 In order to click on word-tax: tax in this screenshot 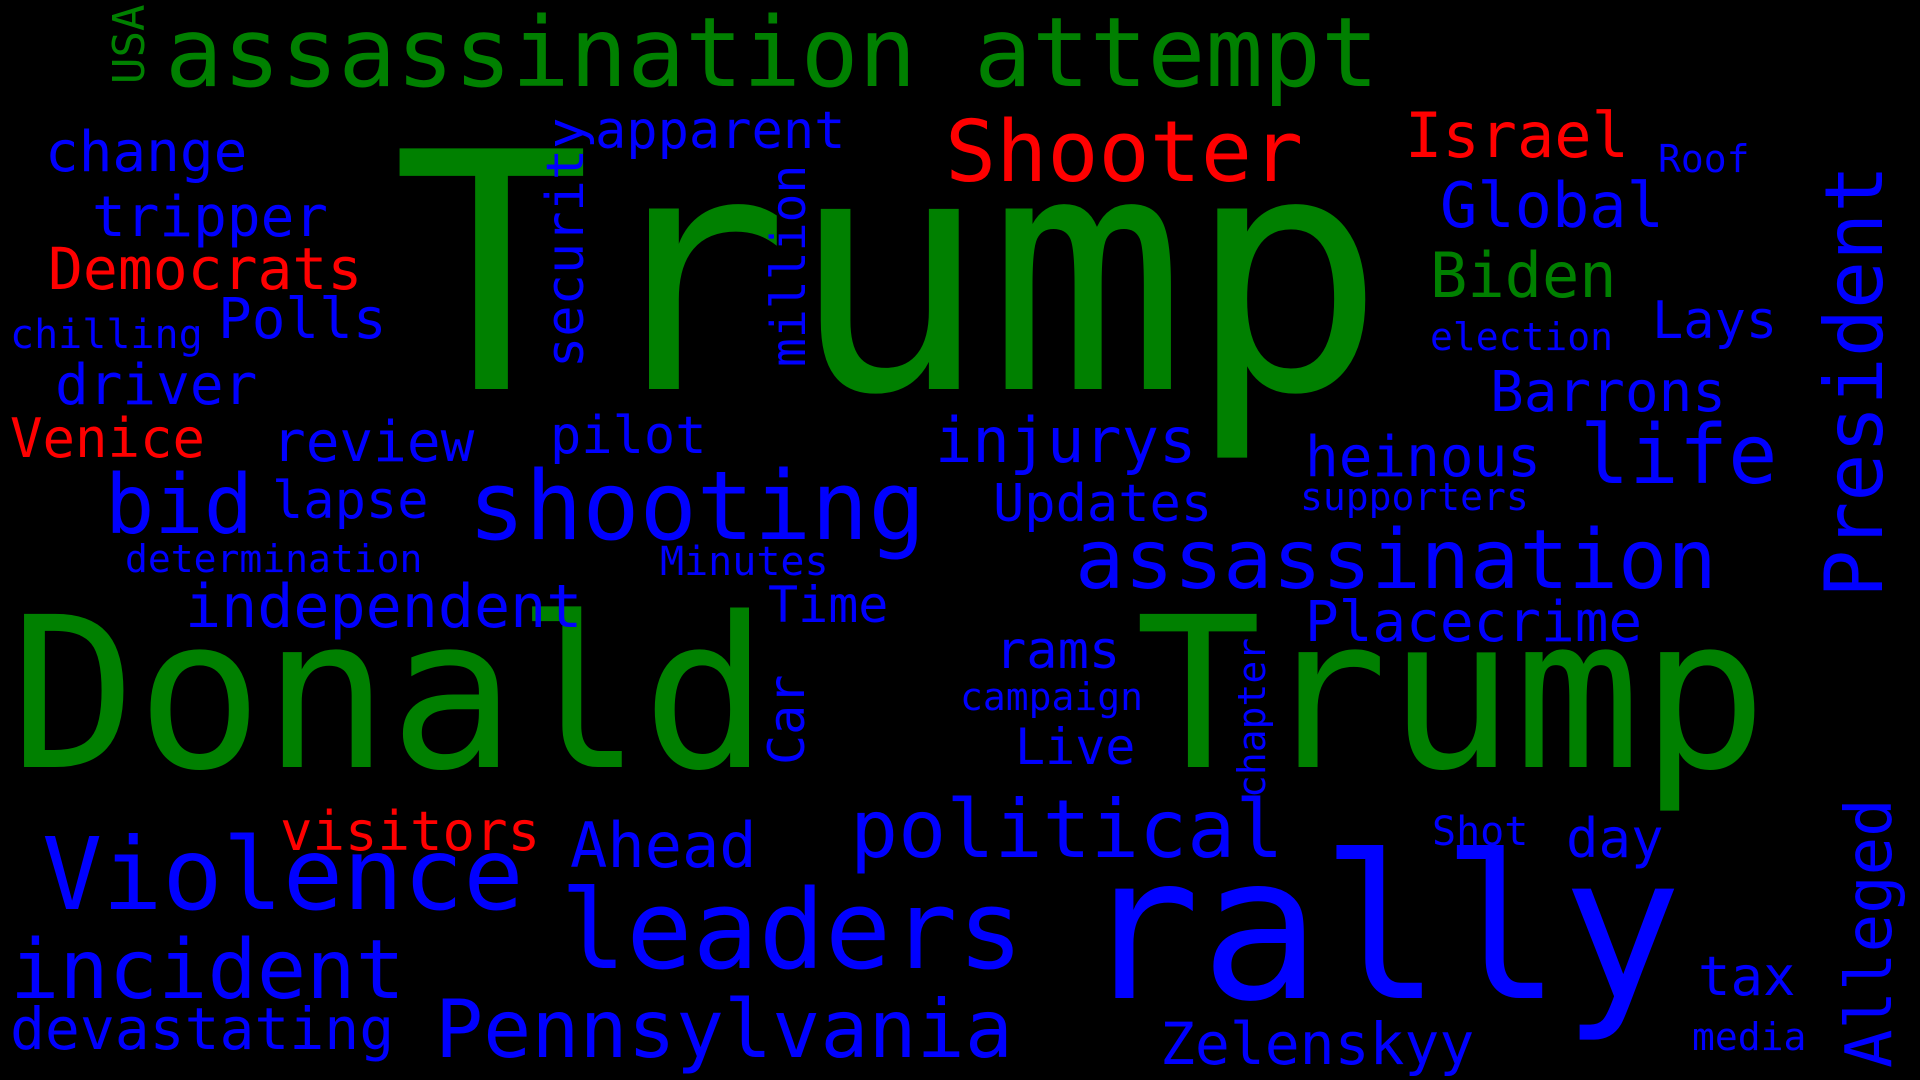, I will do `click(1747, 976)`.